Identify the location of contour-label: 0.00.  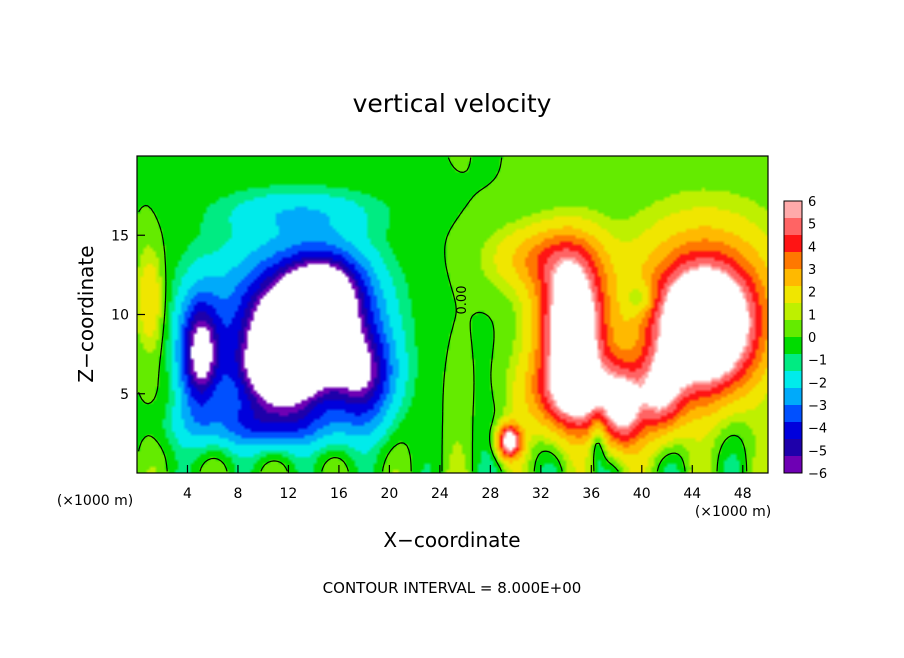
(462, 300).